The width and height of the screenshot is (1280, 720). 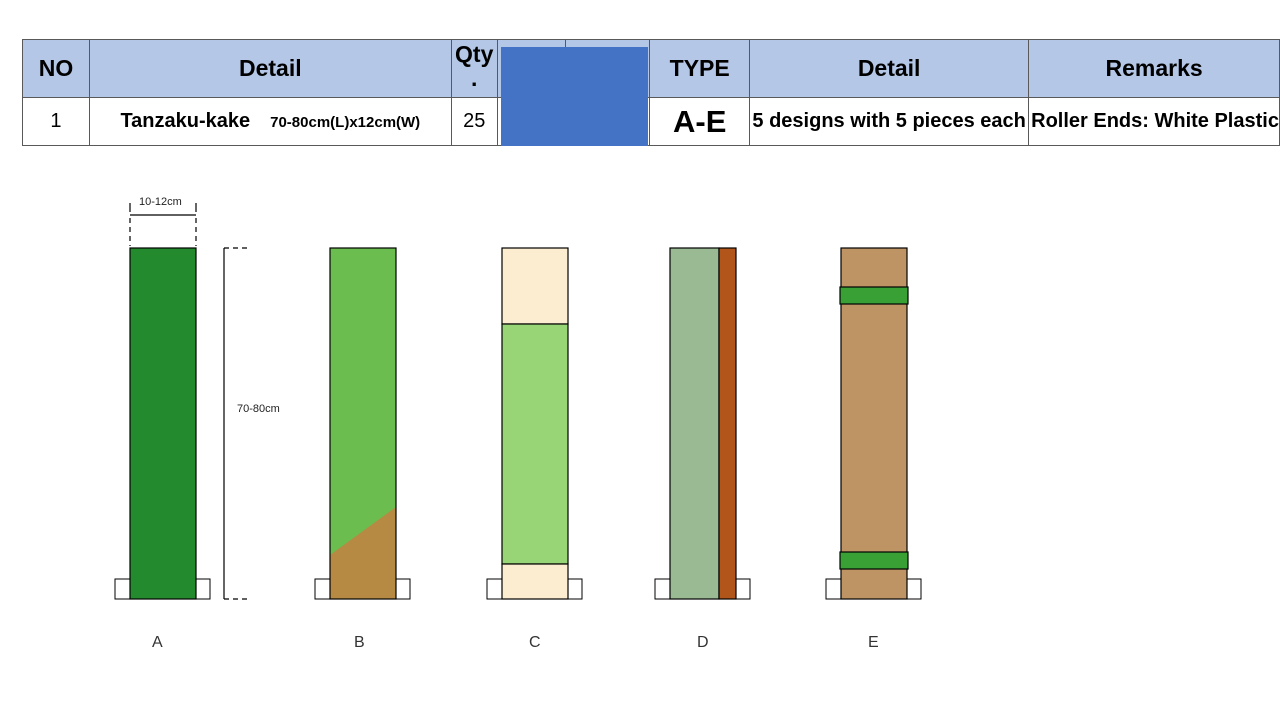 I want to click on header-type: TYPE, so click(x=700, y=68).